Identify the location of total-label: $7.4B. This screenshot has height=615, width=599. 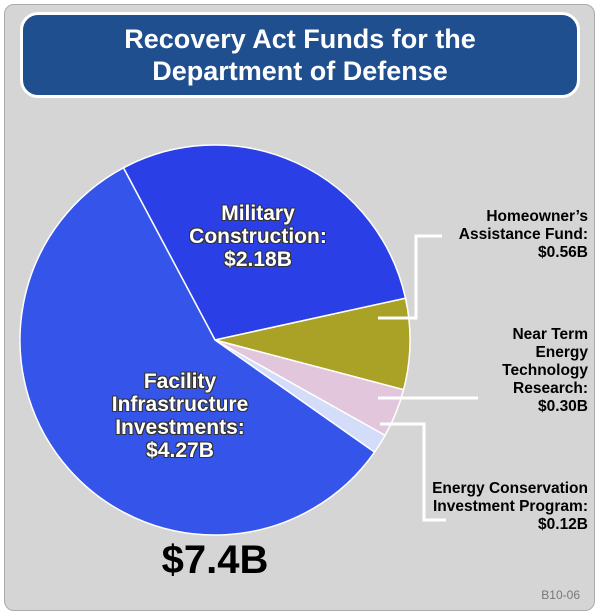
(215, 560).